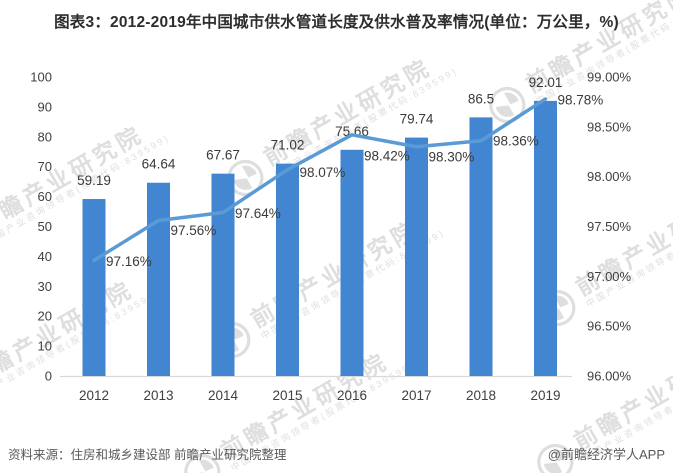 The height and width of the screenshot is (473, 673). Describe the element at coordinates (129, 261) in the screenshot. I see `line-label-2012: 97.16%` at that location.